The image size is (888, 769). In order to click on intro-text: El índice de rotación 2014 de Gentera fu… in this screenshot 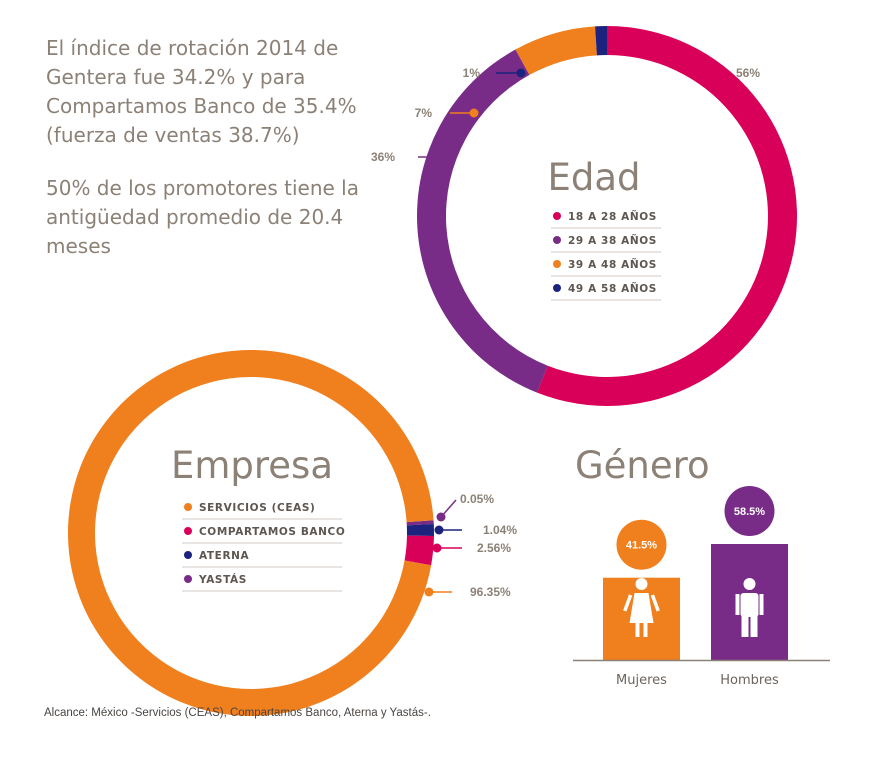, I will do `click(206, 159)`.